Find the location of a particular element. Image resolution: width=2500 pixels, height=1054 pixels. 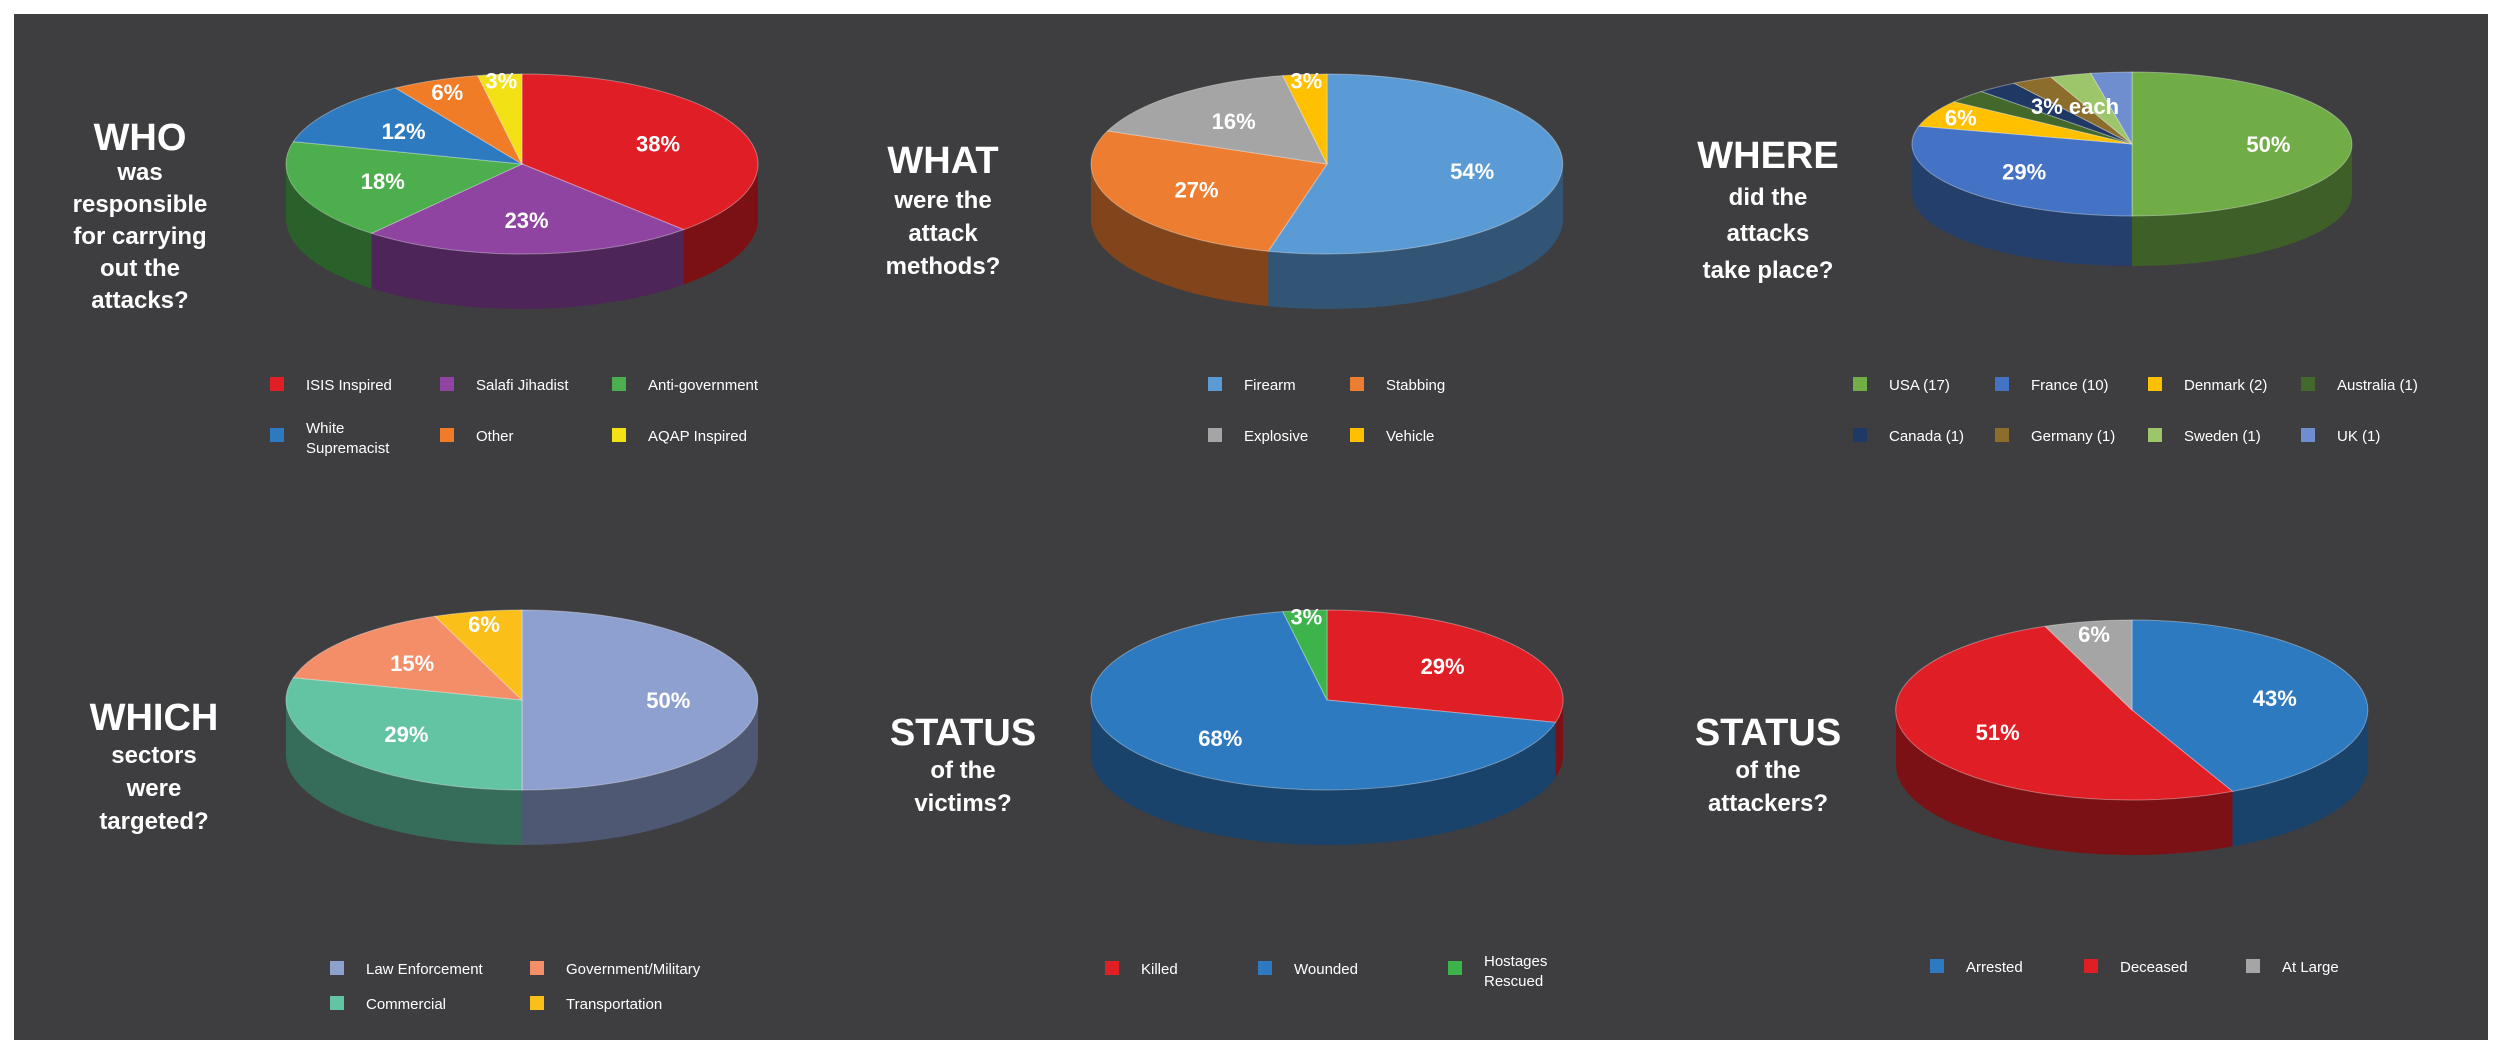

legend-label: Rescued is located at coordinates (1513, 981).